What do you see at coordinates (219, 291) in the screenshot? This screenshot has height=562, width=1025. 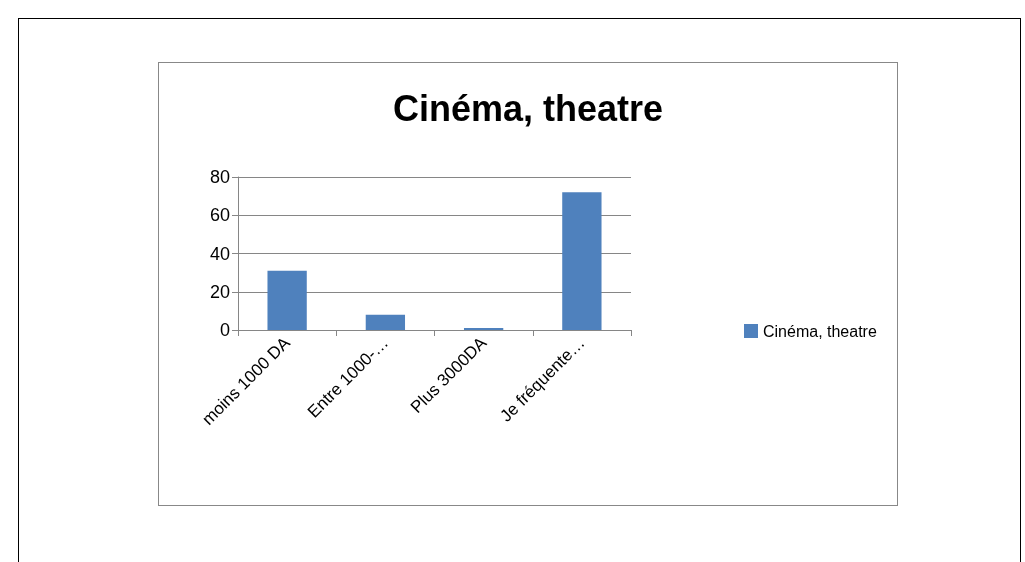 I see `y-tick-label: 20` at bounding box center [219, 291].